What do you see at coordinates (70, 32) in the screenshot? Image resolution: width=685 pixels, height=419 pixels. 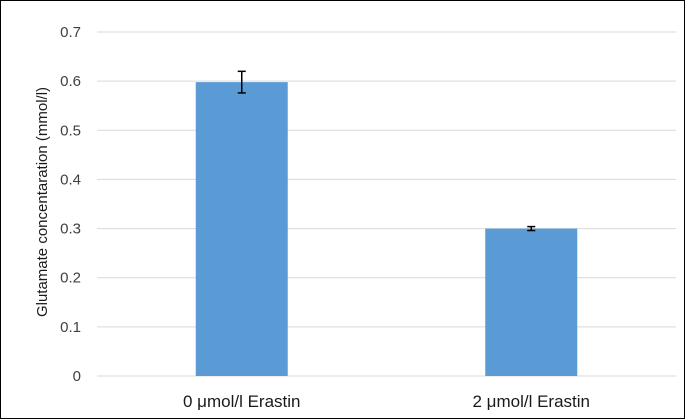 I see `y-tick-label: 0.7` at bounding box center [70, 32].